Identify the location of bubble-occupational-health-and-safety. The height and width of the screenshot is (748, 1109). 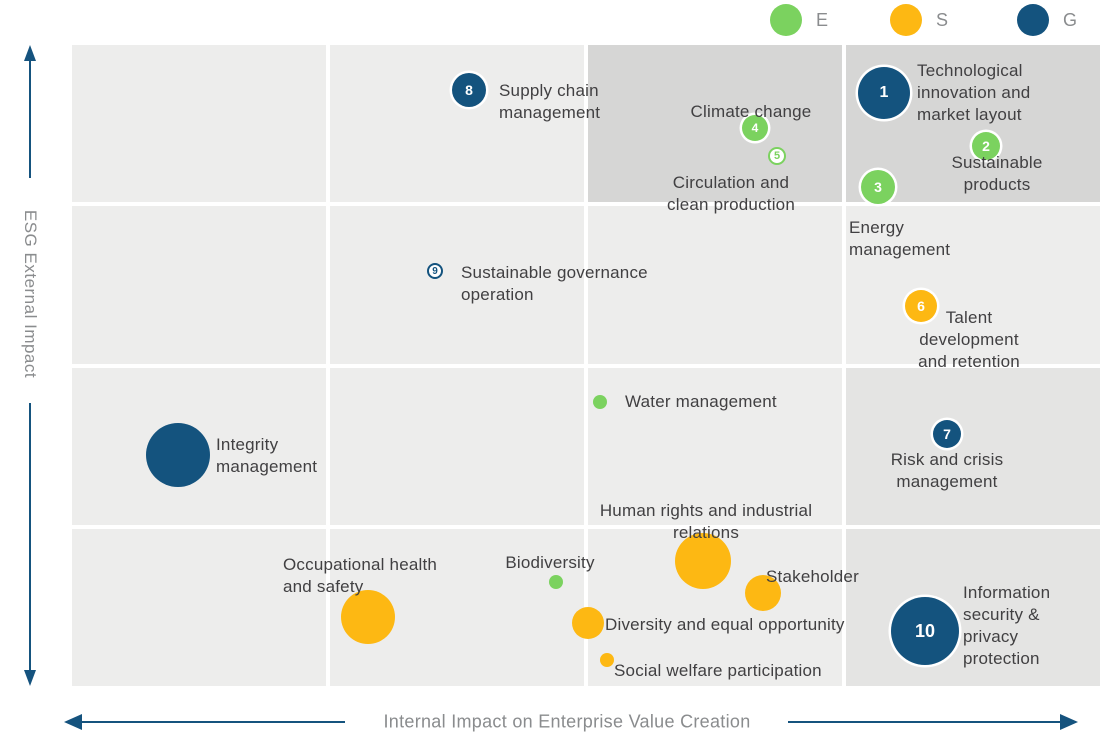
(368, 617).